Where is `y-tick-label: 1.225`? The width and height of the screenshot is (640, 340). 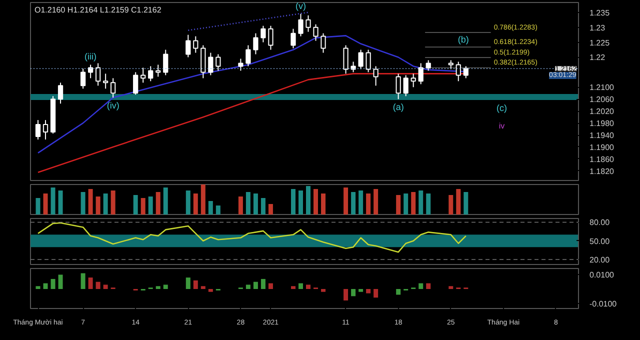
y-tick-label: 1.225 is located at coordinates (600, 43).